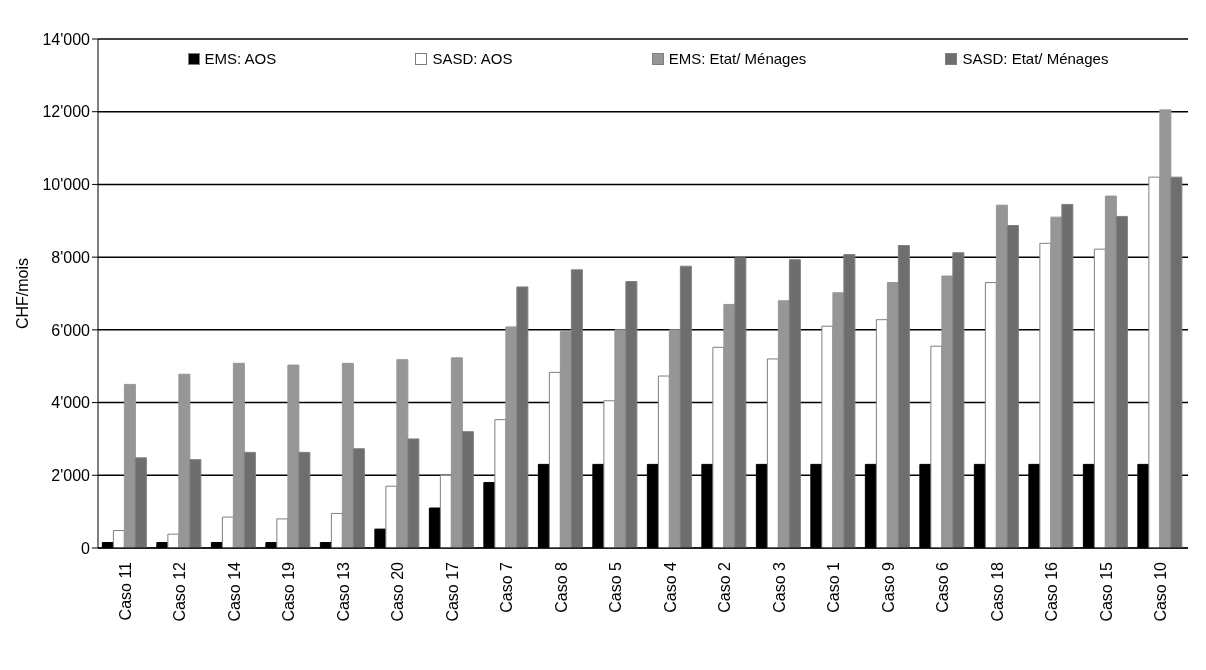 This screenshot has width=1206, height=670. I want to click on x-tick-label: Caso 18, so click(997, 591).